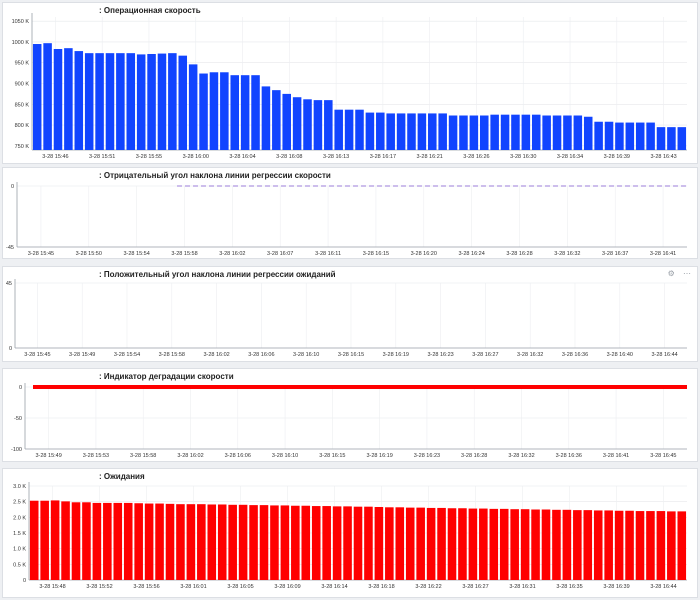  I want to click on x-tick-label: 3-28 16:10, so click(285, 456).